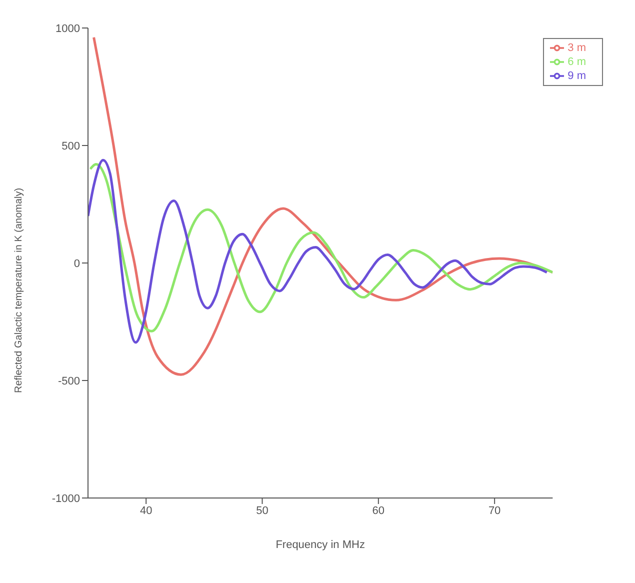 The image size is (635, 583). What do you see at coordinates (71, 146) in the screenshot?
I see `y-tick-label: 500` at bounding box center [71, 146].